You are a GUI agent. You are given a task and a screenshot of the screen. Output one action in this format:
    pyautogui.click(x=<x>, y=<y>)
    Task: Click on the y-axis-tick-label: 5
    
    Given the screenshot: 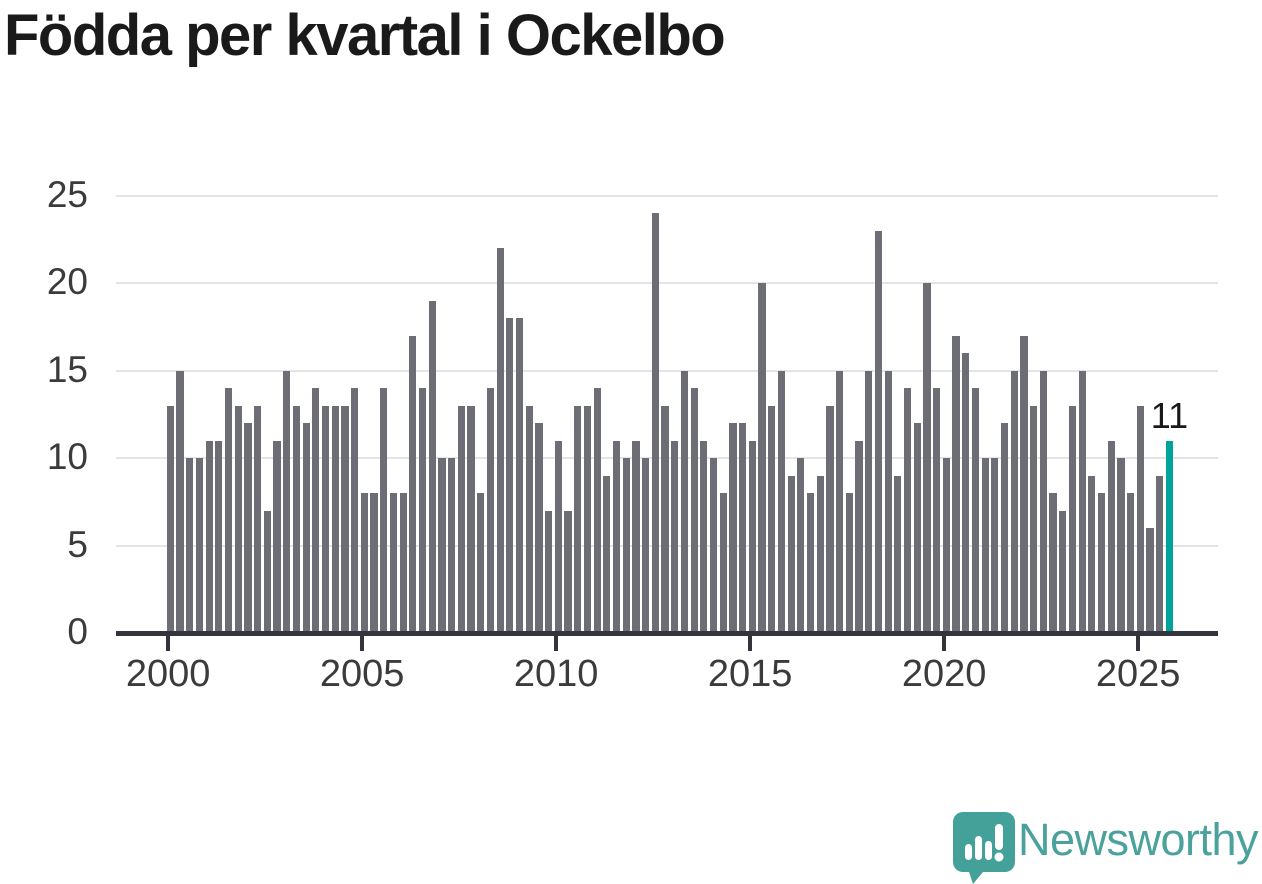 What is the action you would take?
    pyautogui.click(x=77, y=544)
    